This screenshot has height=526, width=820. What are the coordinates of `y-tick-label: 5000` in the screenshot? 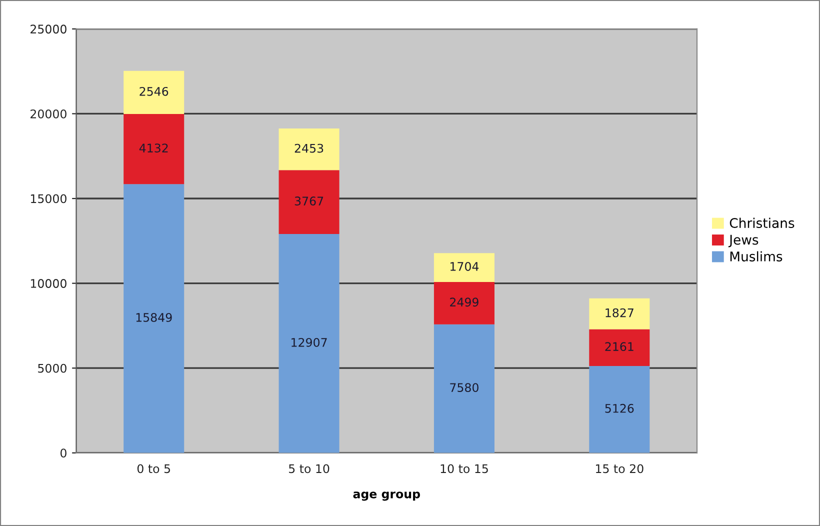 It's located at (52, 368).